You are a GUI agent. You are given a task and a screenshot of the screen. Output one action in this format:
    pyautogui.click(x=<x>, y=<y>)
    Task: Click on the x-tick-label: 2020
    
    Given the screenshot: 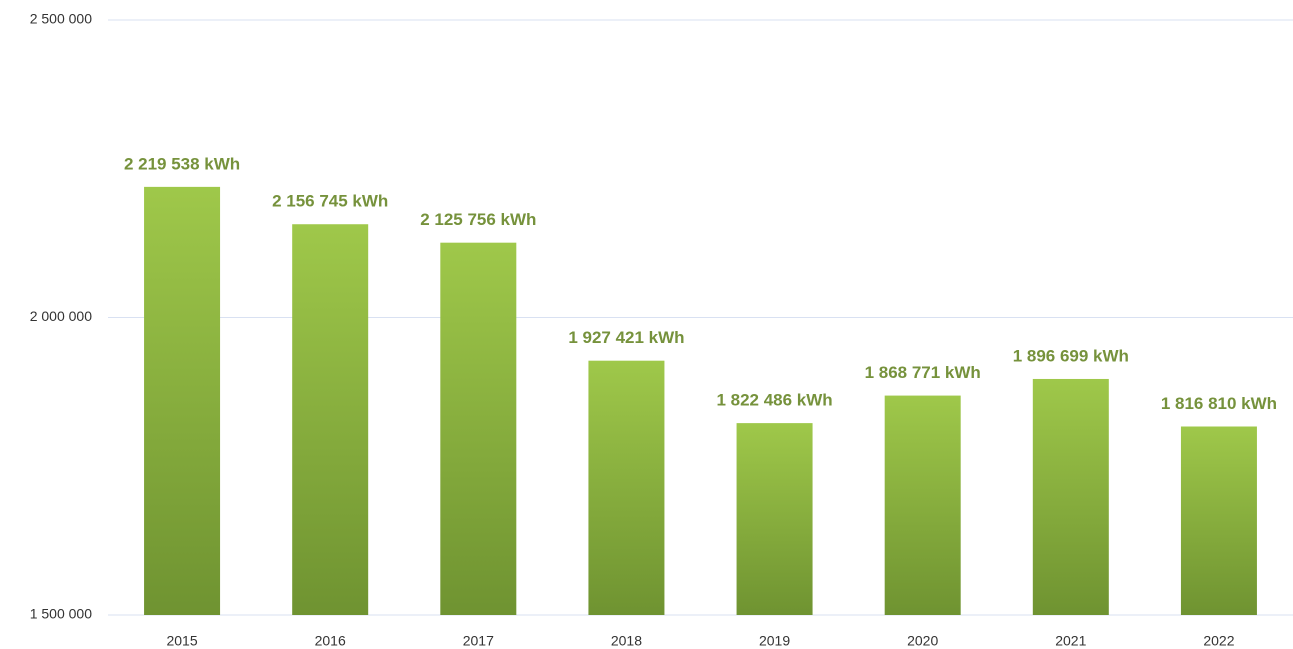 What is the action you would take?
    pyautogui.click(x=922, y=641)
    